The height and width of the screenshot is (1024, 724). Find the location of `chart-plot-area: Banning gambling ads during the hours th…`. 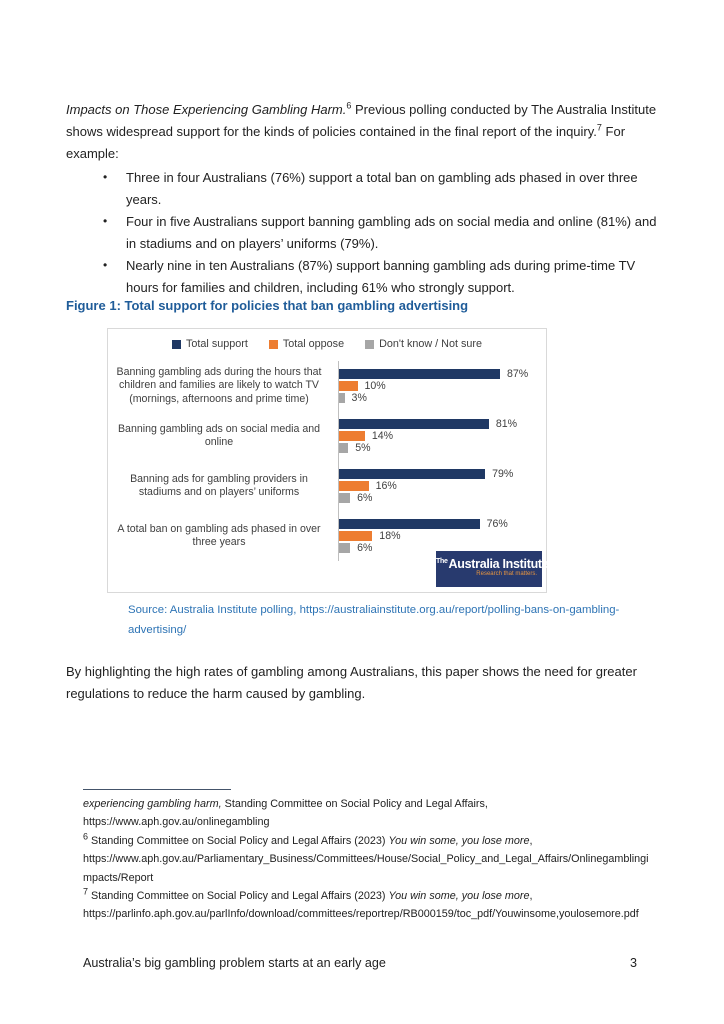

chart-plot-area: Banning gambling ads during the hours th… is located at coordinates (327, 461).